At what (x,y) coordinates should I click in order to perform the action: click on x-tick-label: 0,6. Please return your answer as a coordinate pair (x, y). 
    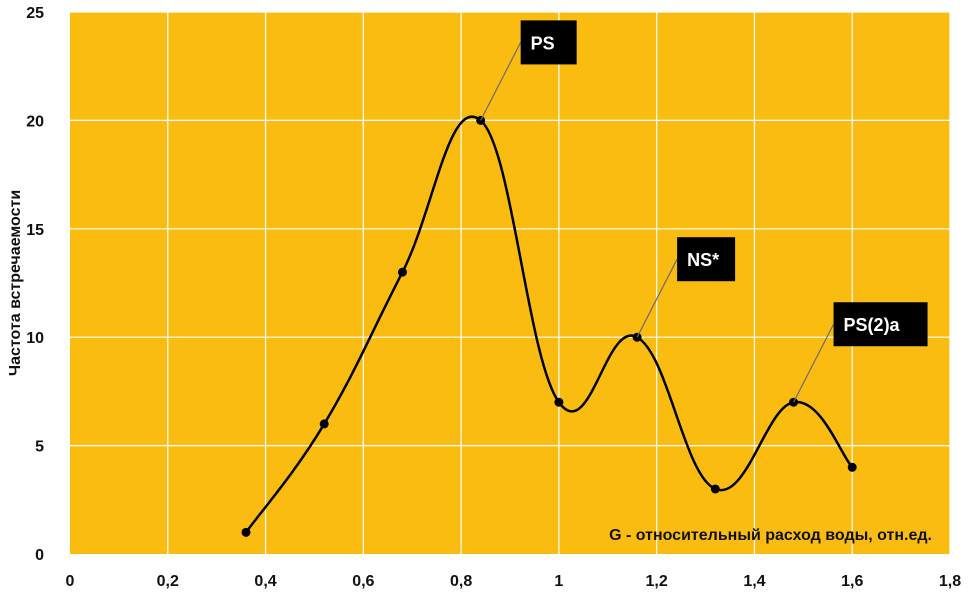
    Looking at the image, I should click on (363, 581).